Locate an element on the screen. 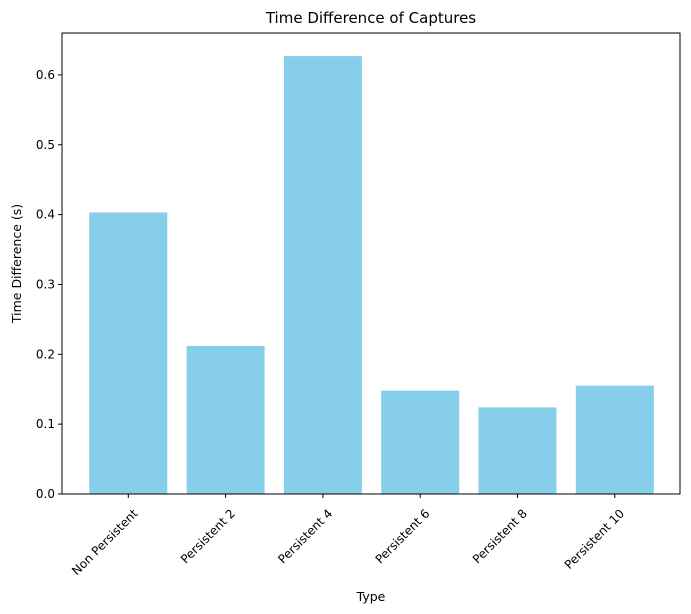 This screenshot has width=691, height=614. x-tick-label-persistent-6: Persistent 6 is located at coordinates (403, 536).